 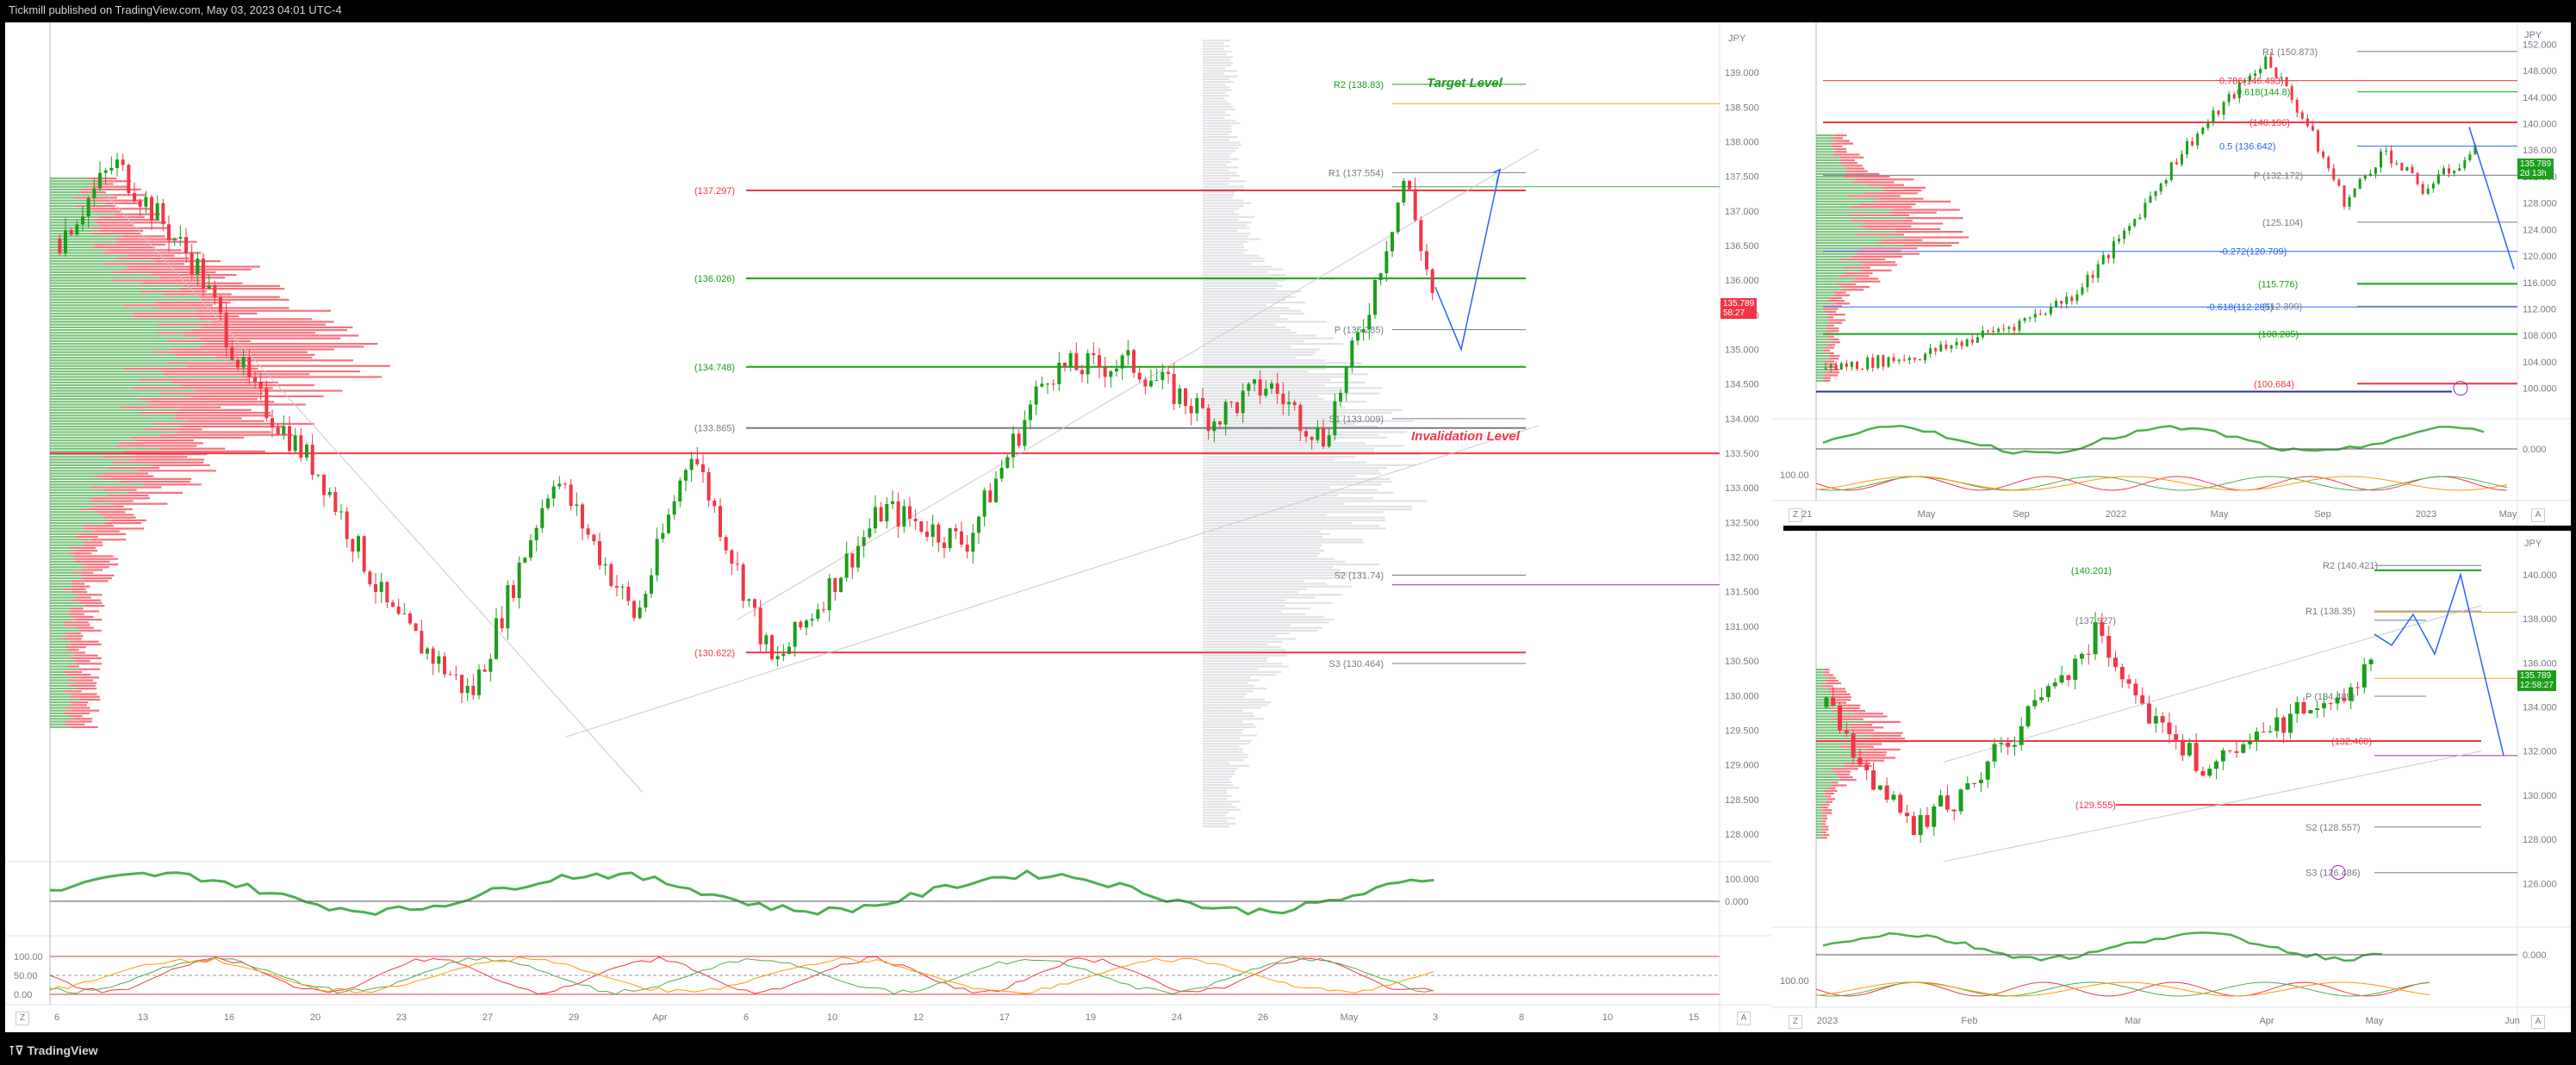 What do you see at coordinates (376, 495) in the screenshot?
I see `trend-channel` at bounding box center [376, 495].